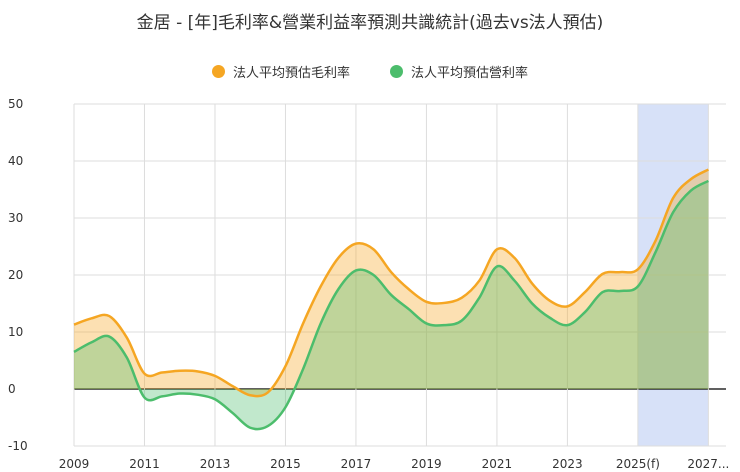  Describe the element at coordinates (370, 71) in the screenshot. I see `chart-legend: 法人平均預估毛利率 法人平均預估營利率` at that location.